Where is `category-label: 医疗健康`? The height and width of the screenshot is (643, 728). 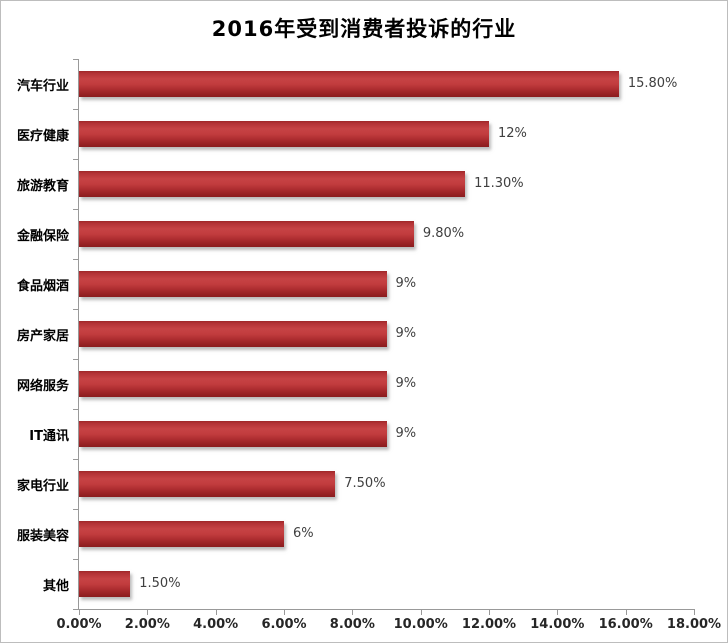 category-label: 医疗健康 is located at coordinates (42, 136).